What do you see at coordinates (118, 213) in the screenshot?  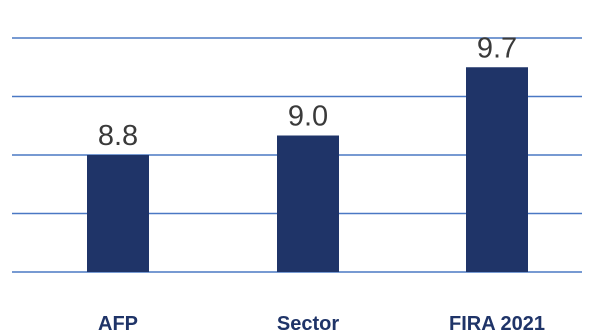 I see `bar-afp` at bounding box center [118, 213].